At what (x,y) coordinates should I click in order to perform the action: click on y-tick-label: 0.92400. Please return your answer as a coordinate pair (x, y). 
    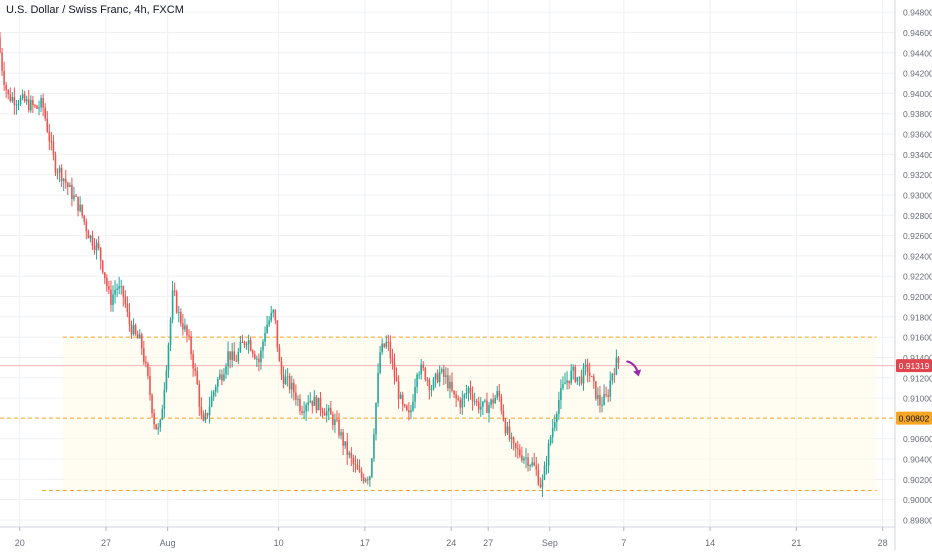
    Looking at the image, I should click on (917, 256).